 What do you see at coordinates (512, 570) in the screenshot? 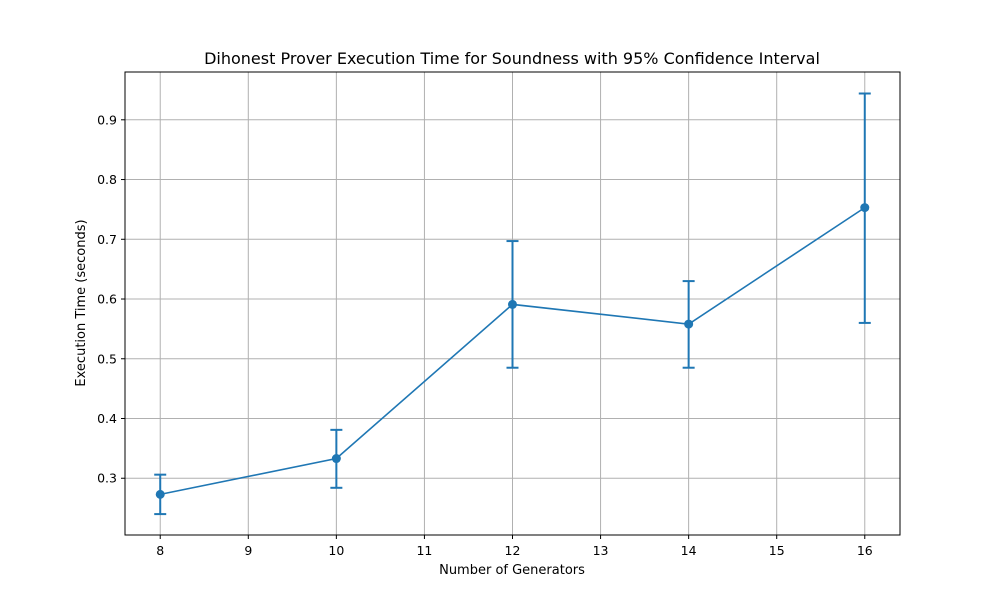
I see `x-axis-label: Number of Generators` at bounding box center [512, 570].